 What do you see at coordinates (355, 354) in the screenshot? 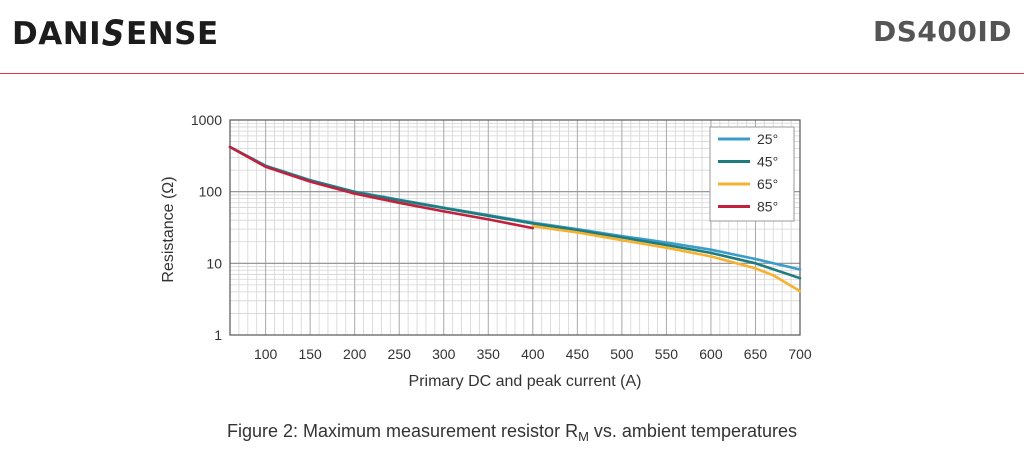
I see `x-tick-label: 200` at bounding box center [355, 354].